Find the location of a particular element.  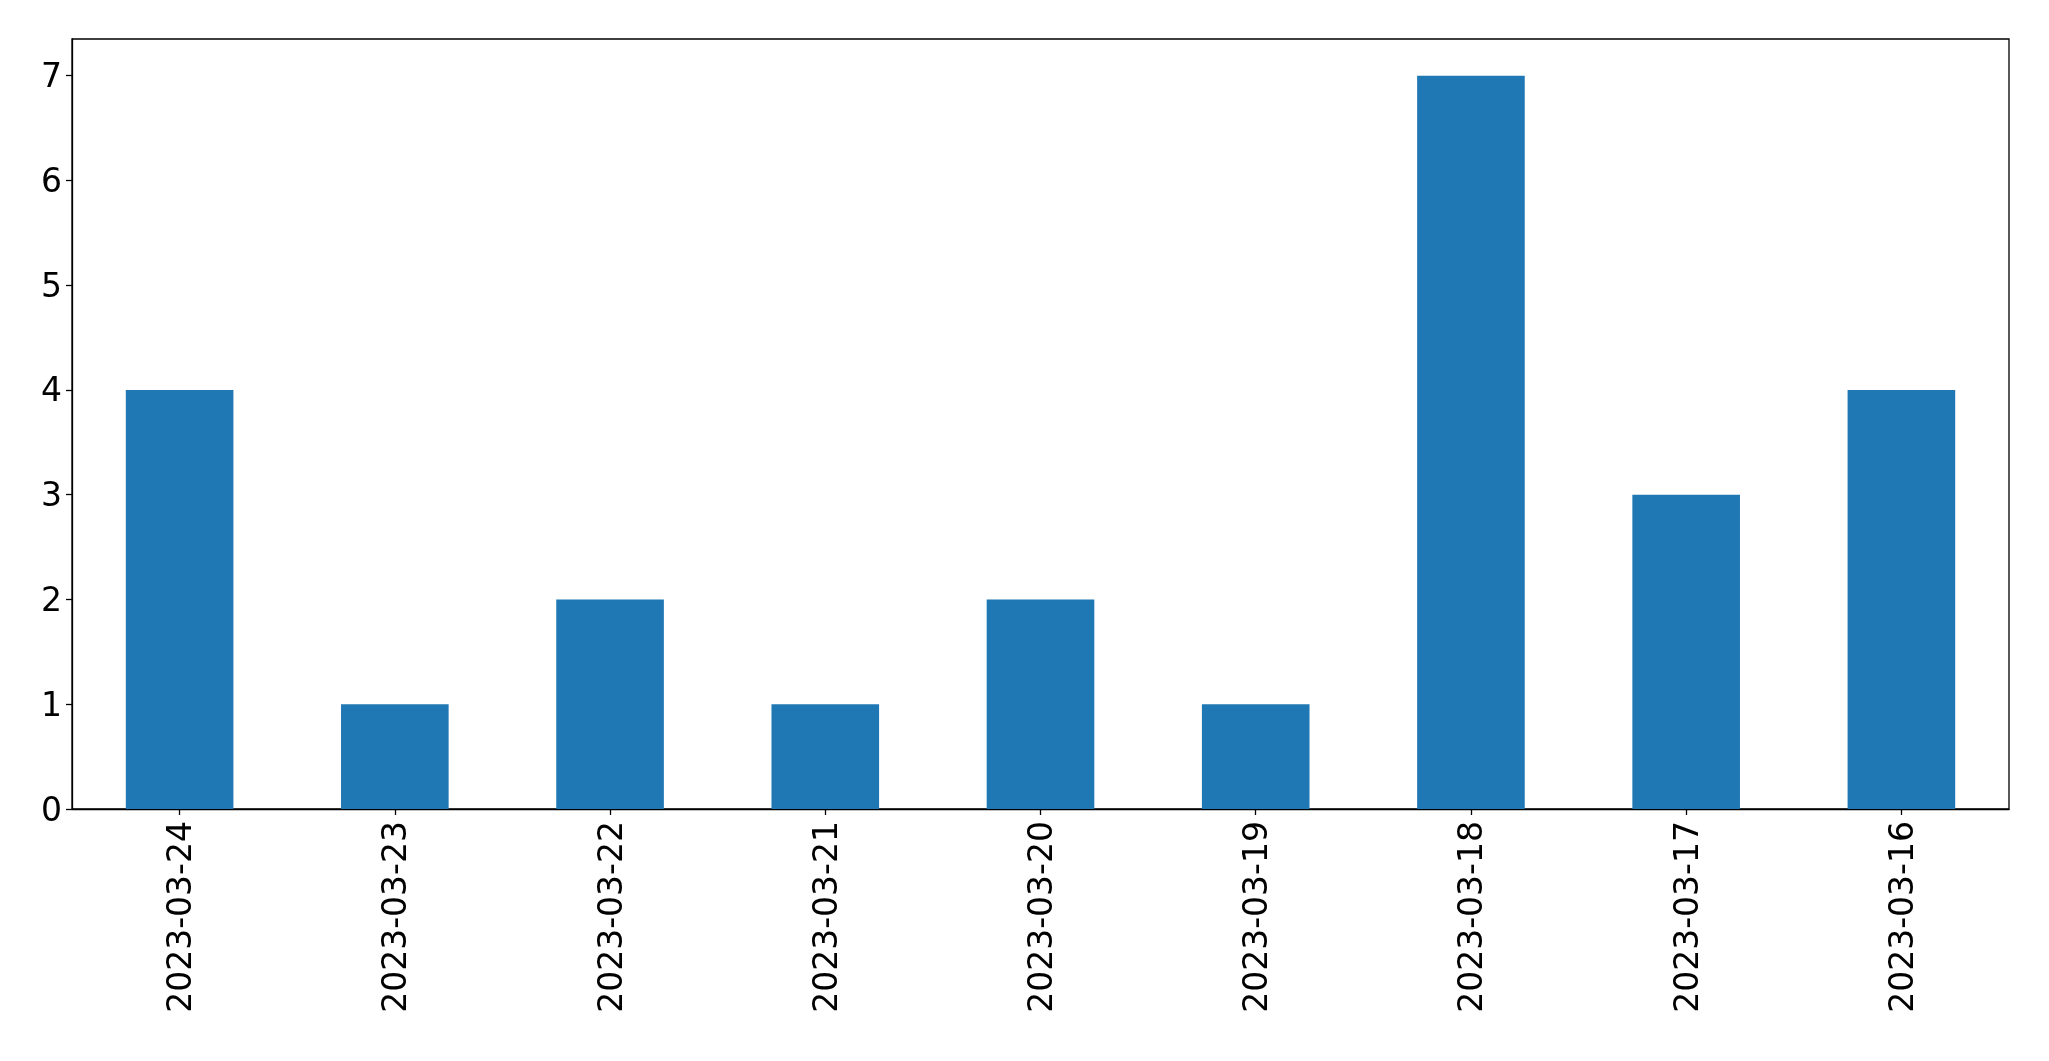

x-tick-label: 2023-03-19 is located at coordinates (1256, 917).